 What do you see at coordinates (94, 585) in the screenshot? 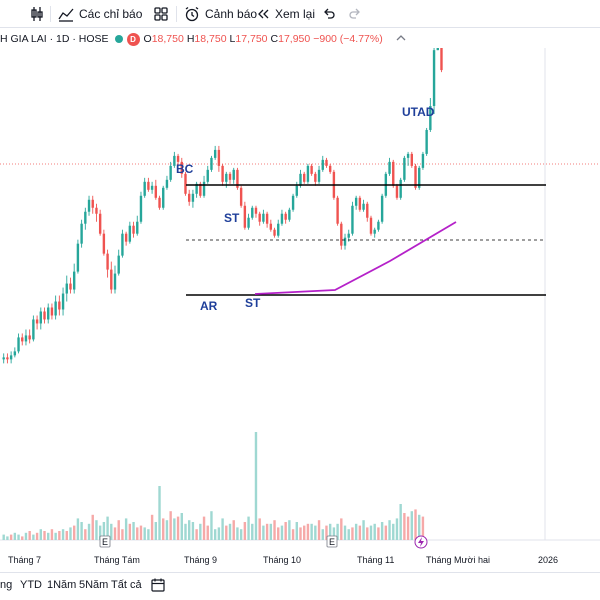
I see `range-5y-button: 5Năm` at bounding box center [94, 585].